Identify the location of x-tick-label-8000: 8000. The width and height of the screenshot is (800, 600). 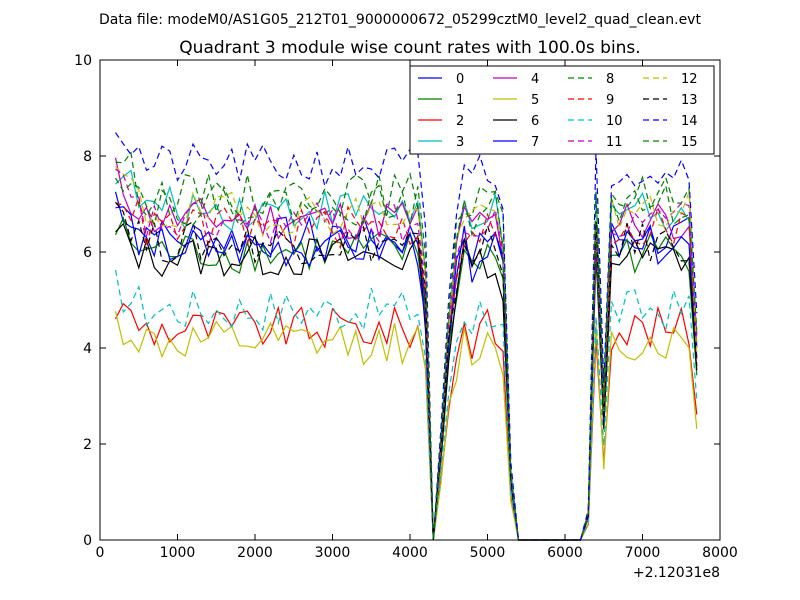
(720, 553).